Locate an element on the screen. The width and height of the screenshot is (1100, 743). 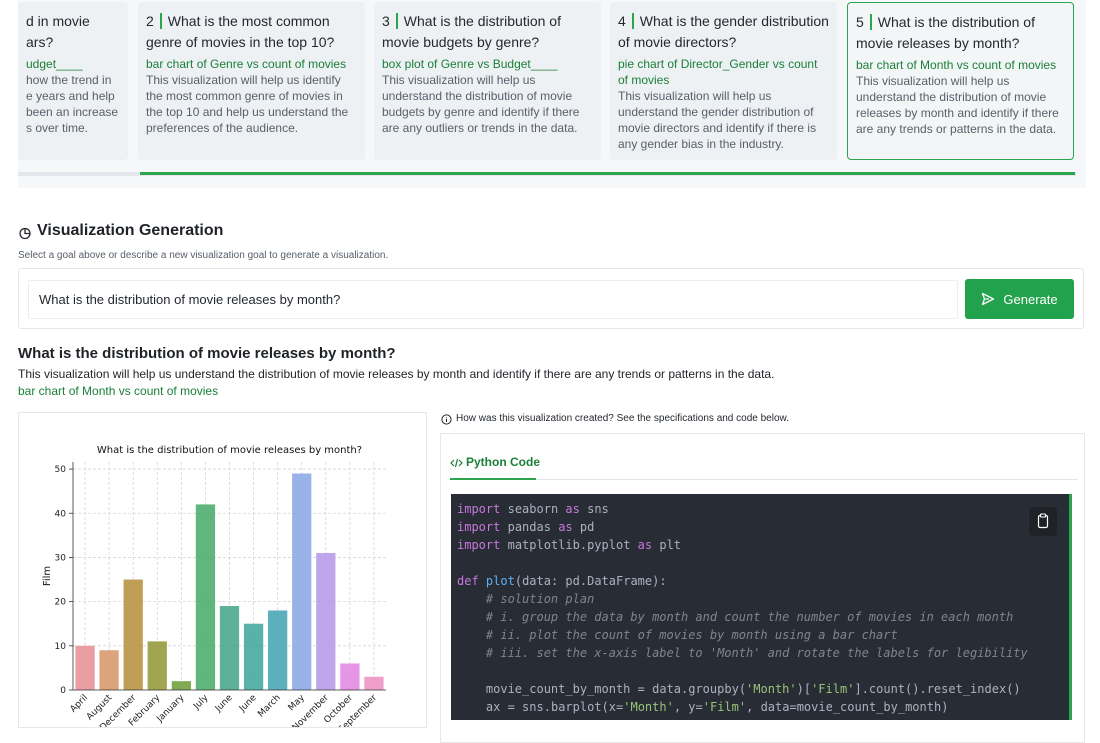
send-icon is located at coordinates (988, 299).